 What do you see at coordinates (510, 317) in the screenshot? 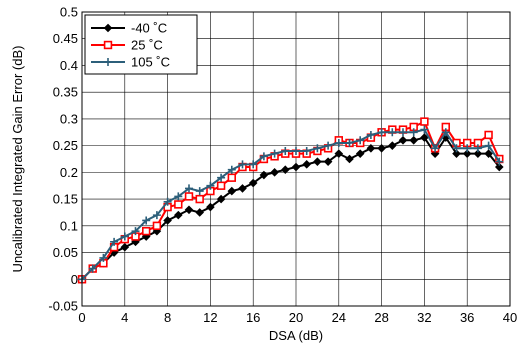
I see `x-tick-label: 40` at bounding box center [510, 317].